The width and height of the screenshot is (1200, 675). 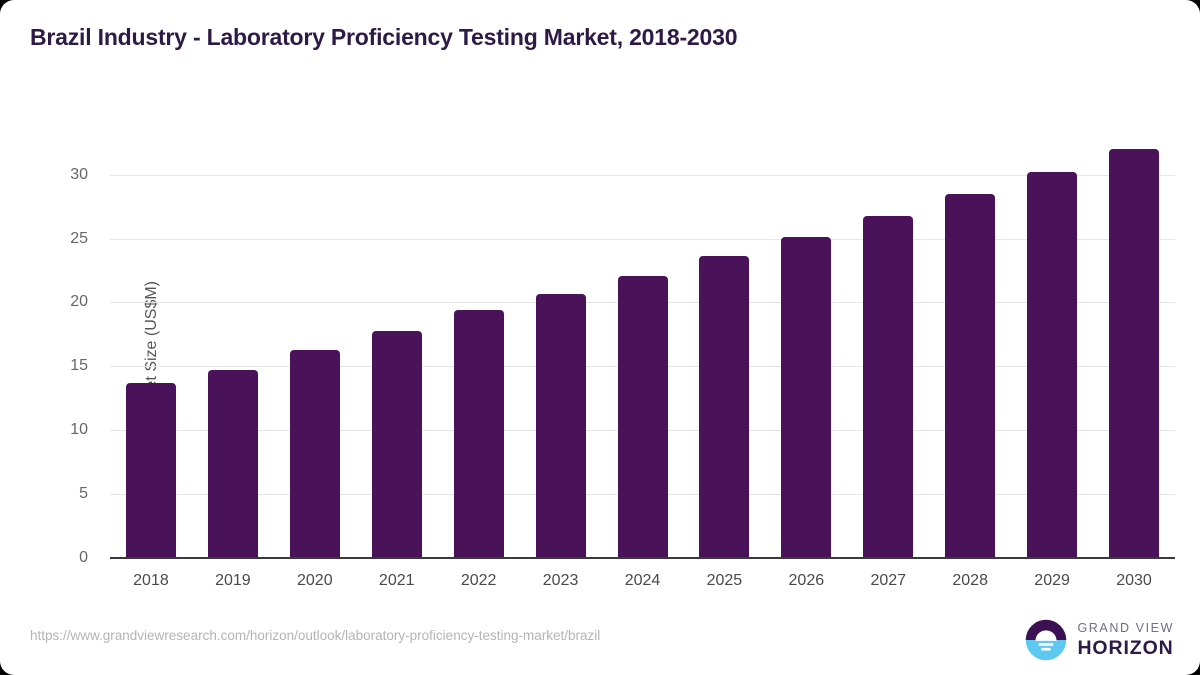 What do you see at coordinates (79, 430) in the screenshot?
I see `y-tick-label: 10` at bounding box center [79, 430].